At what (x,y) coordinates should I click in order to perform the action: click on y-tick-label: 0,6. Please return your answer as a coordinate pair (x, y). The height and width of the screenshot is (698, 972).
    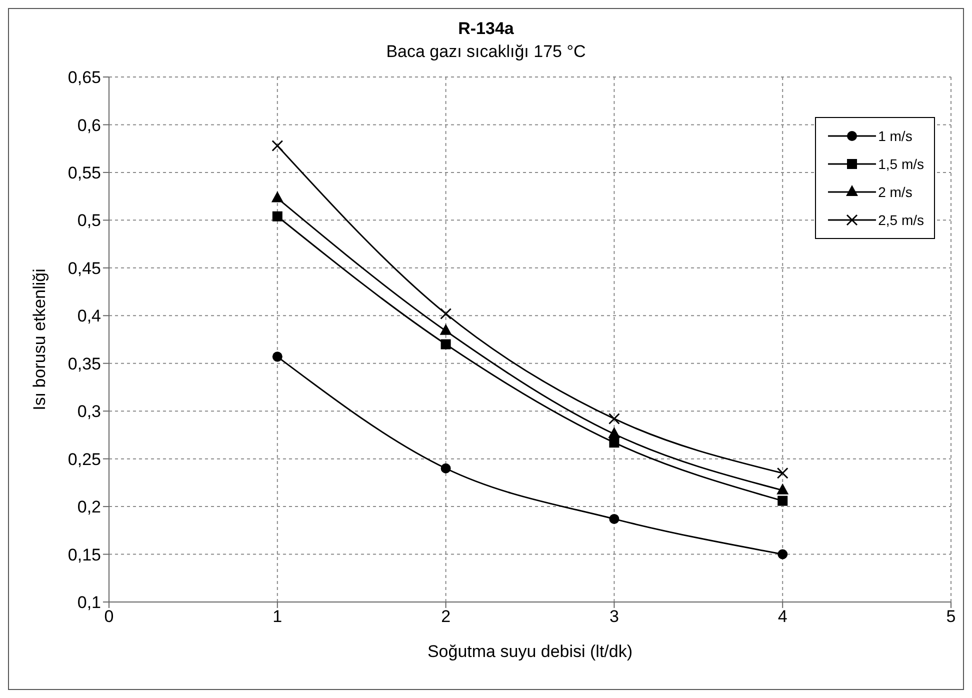
    Looking at the image, I should click on (89, 125).